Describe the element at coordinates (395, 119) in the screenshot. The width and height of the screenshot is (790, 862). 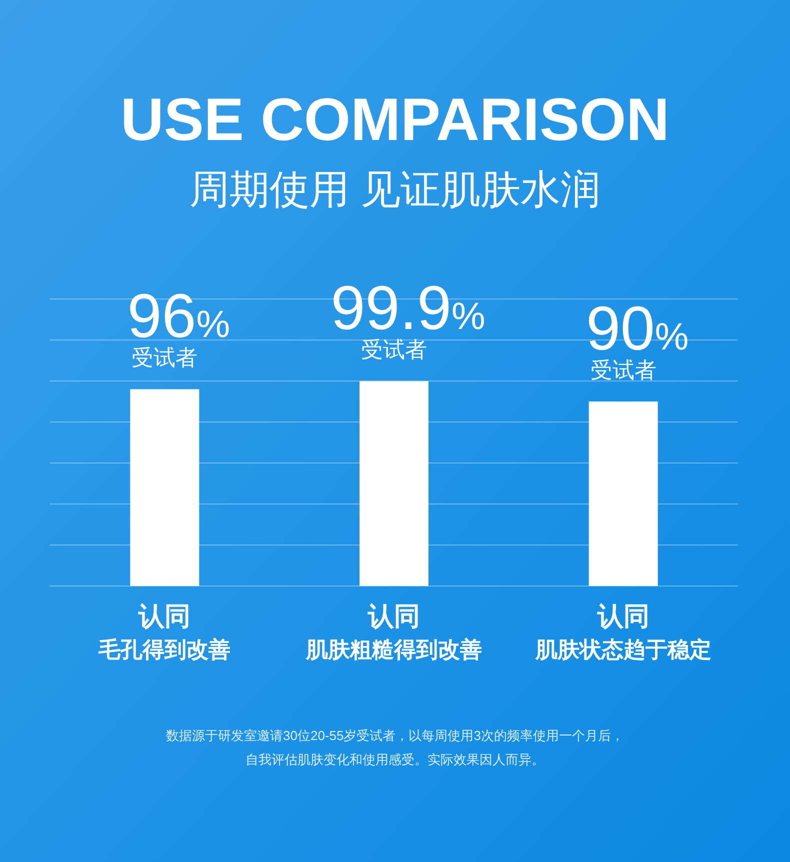
I see `title: USE COMPARISON` at that location.